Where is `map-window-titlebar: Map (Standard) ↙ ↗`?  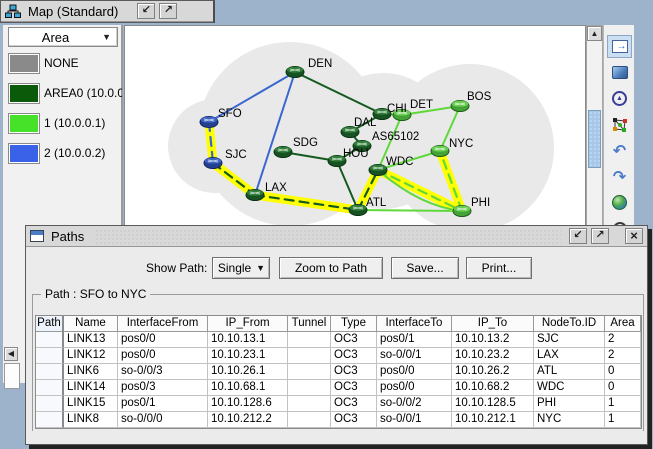 map-window-titlebar: Map (Standard) ↙ ↗ is located at coordinates (107, 11).